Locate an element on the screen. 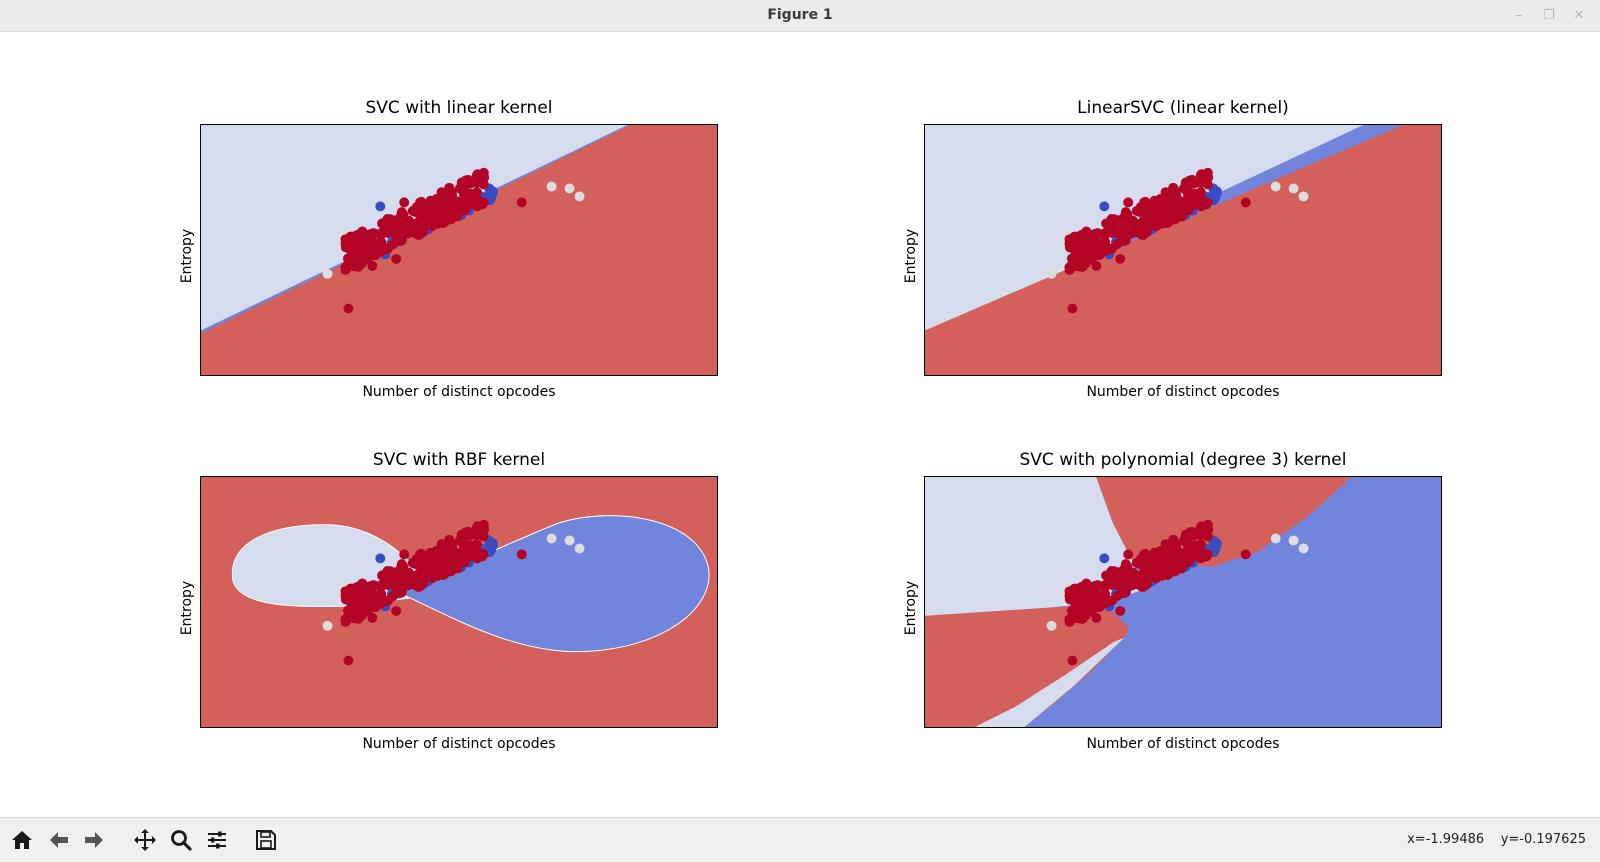 The height and width of the screenshot is (862, 1600). subplot-title: SVC with linear kernel is located at coordinates (459, 108).